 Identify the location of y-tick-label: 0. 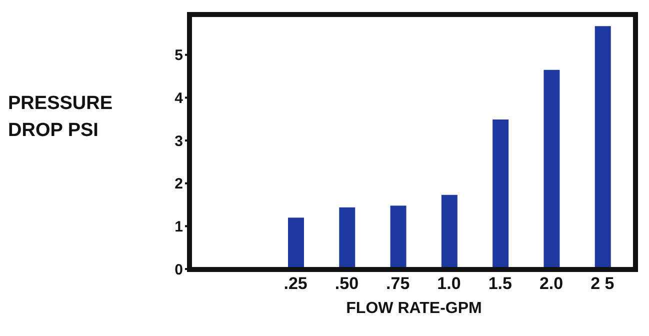
(178, 269).